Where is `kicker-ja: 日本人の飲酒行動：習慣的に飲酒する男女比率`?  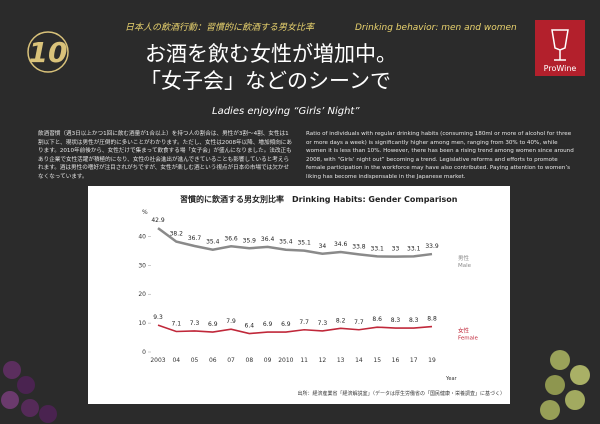
kicker-ja: 日本人の飲酒行動：習慣的に飲酒する男女比率 is located at coordinates (220, 27).